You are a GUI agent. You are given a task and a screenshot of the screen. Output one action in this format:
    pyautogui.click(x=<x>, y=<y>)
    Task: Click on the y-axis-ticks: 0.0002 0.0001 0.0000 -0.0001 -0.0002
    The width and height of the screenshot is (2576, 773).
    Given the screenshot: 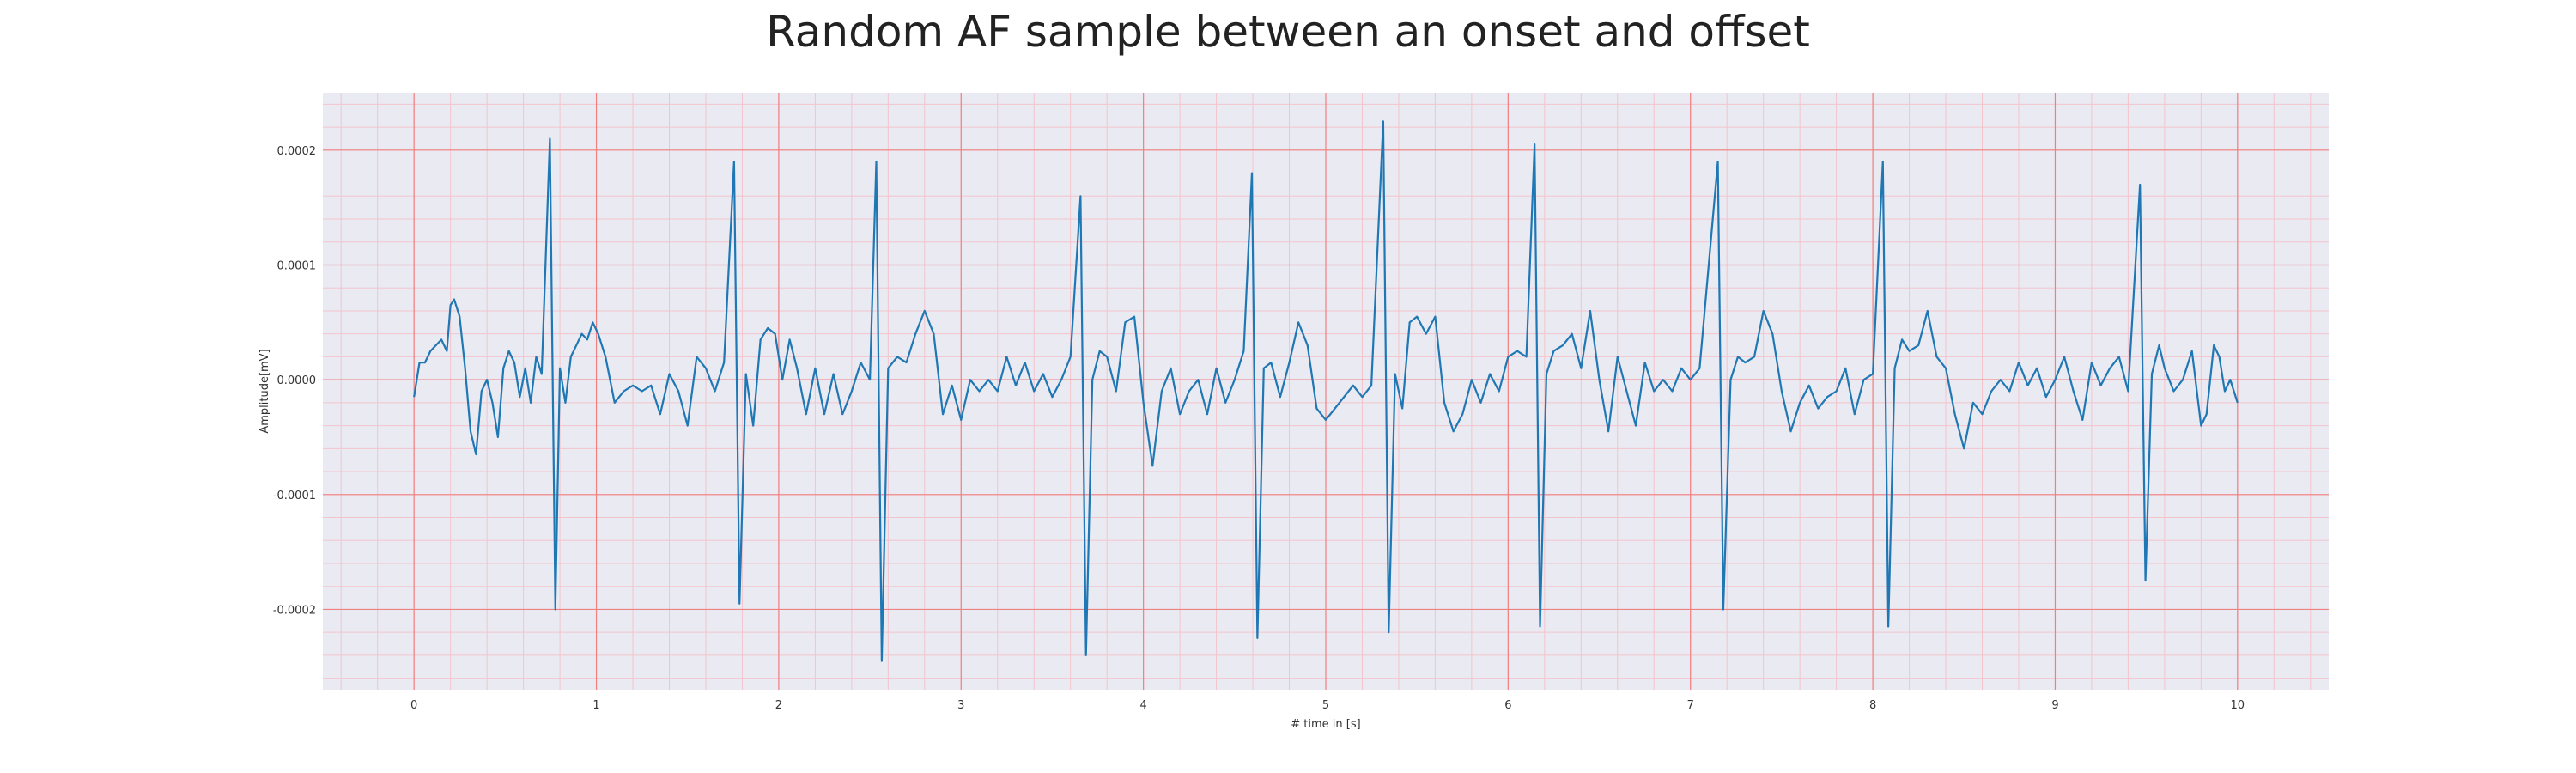 What is the action you would take?
    pyautogui.click(x=294, y=381)
    